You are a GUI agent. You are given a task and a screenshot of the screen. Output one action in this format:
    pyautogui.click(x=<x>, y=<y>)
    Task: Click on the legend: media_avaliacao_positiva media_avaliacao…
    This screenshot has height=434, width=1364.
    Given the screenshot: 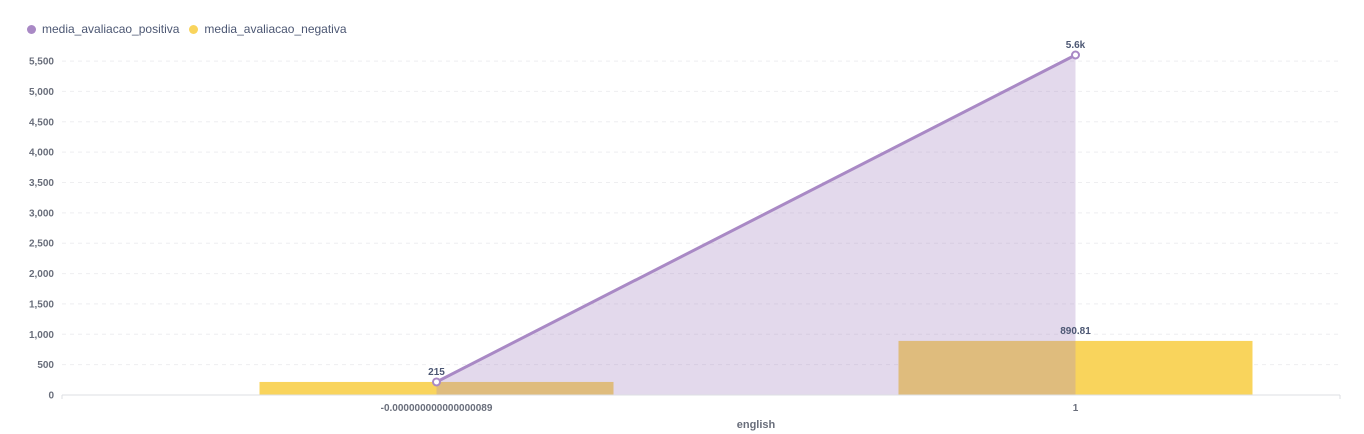 What is the action you would take?
    pyautogui.click(x=187, y=29)
    